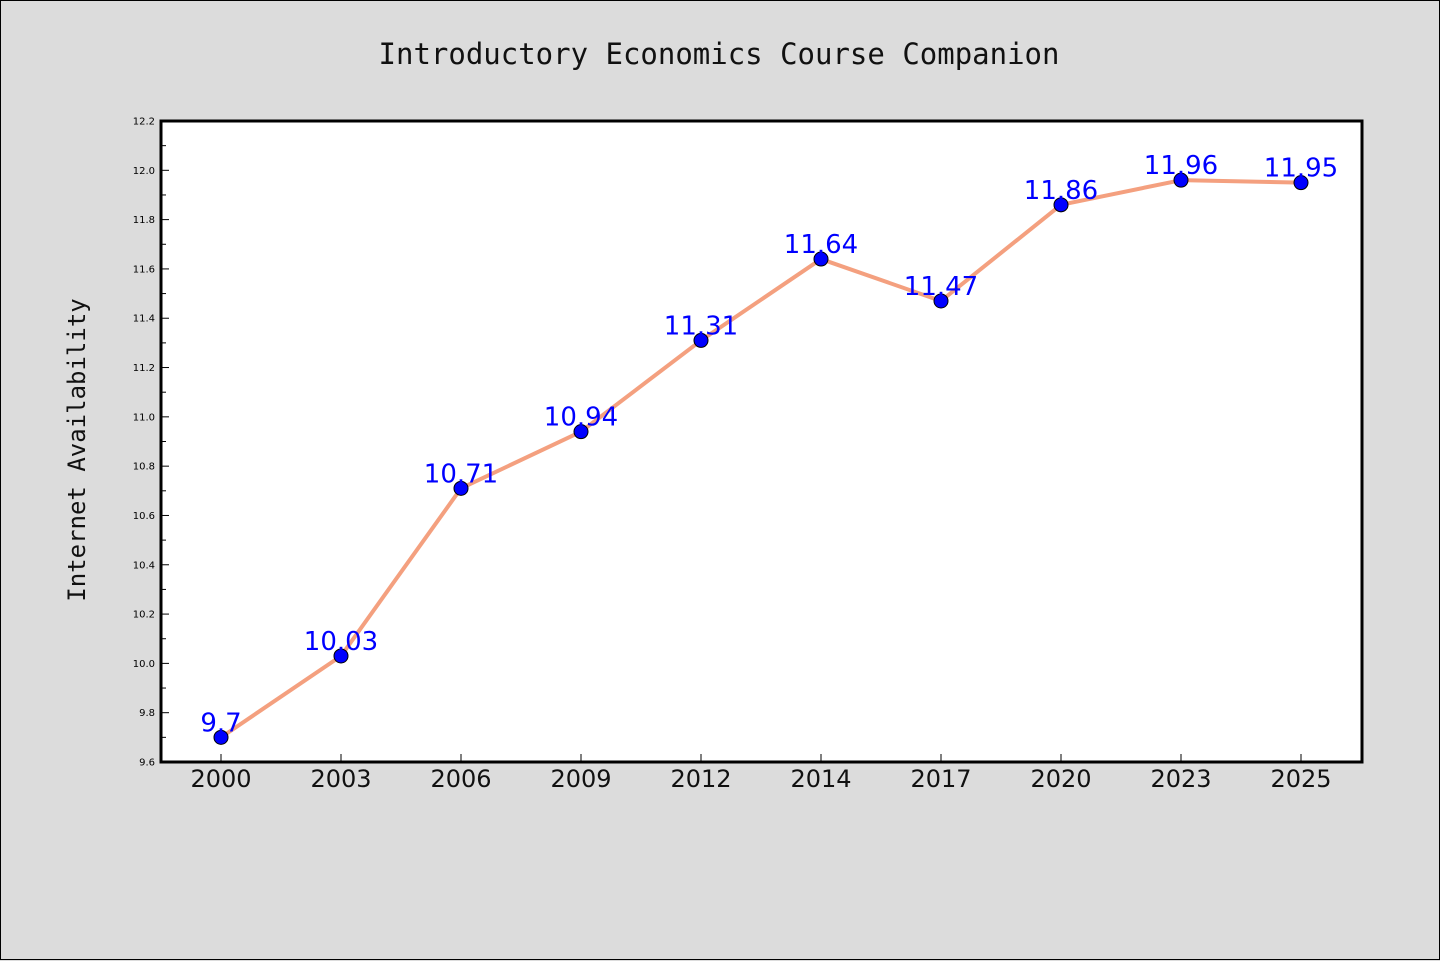 The height and width of the screenshot is (961, 1440). Describe the element at coordinates (144, 615) in the screenshot. I see `y-tick-label: 10.2` at that location.